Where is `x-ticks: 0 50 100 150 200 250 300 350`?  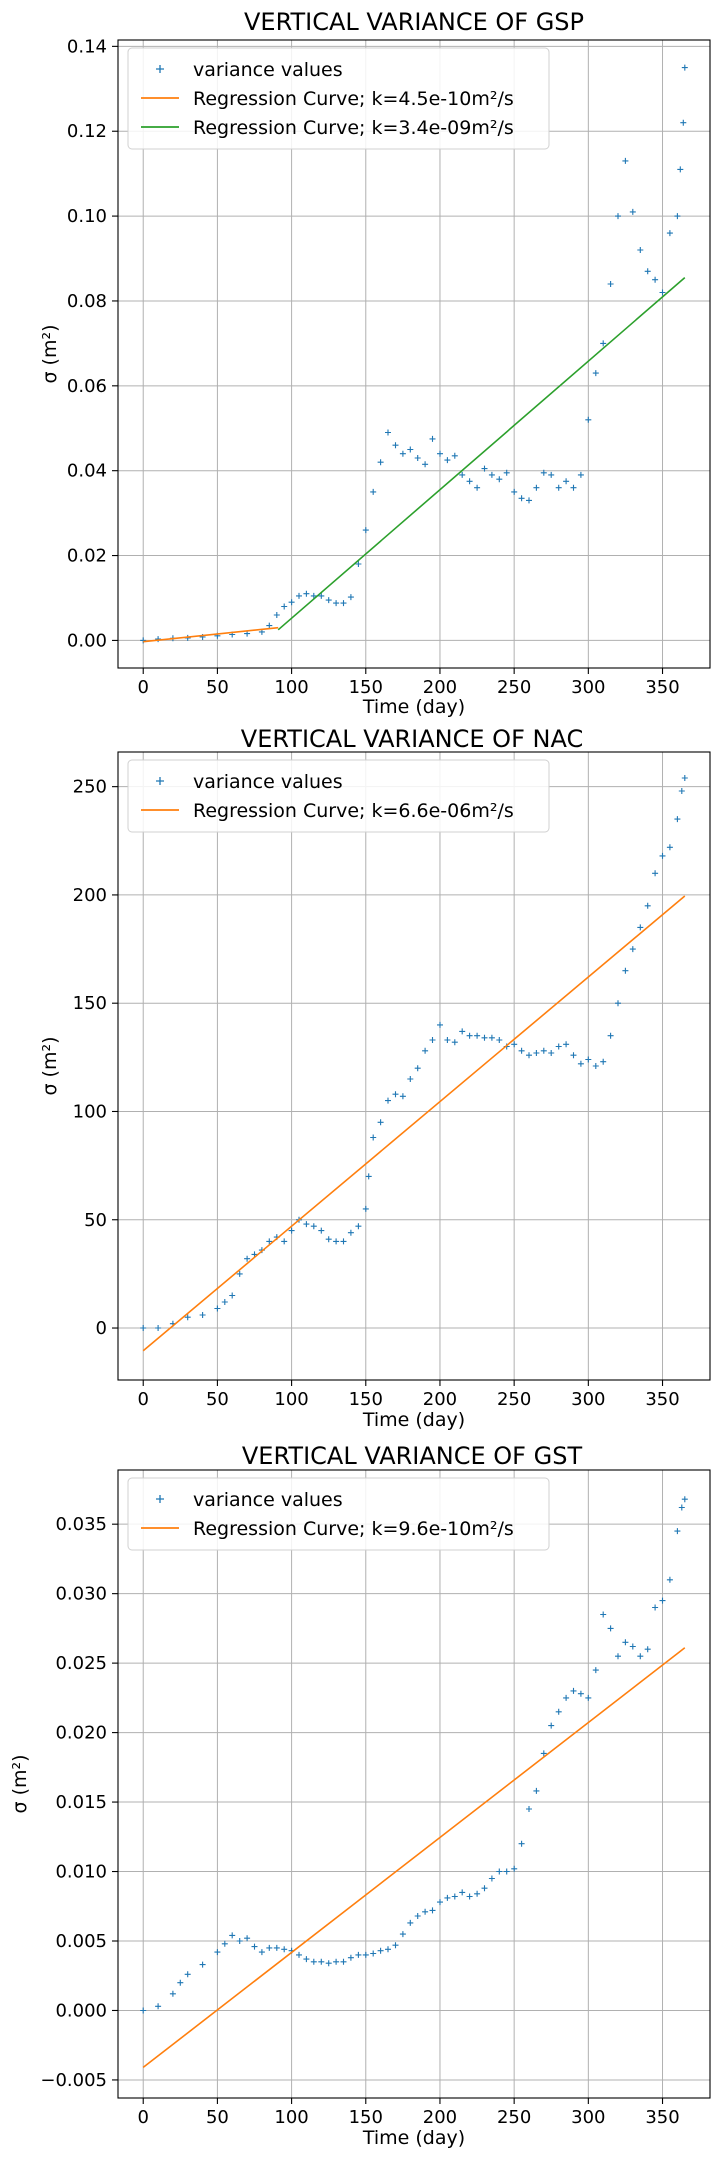
x-ticks: 0 50 100 150 200 250 300 350 is located at coordinates (408, 683).